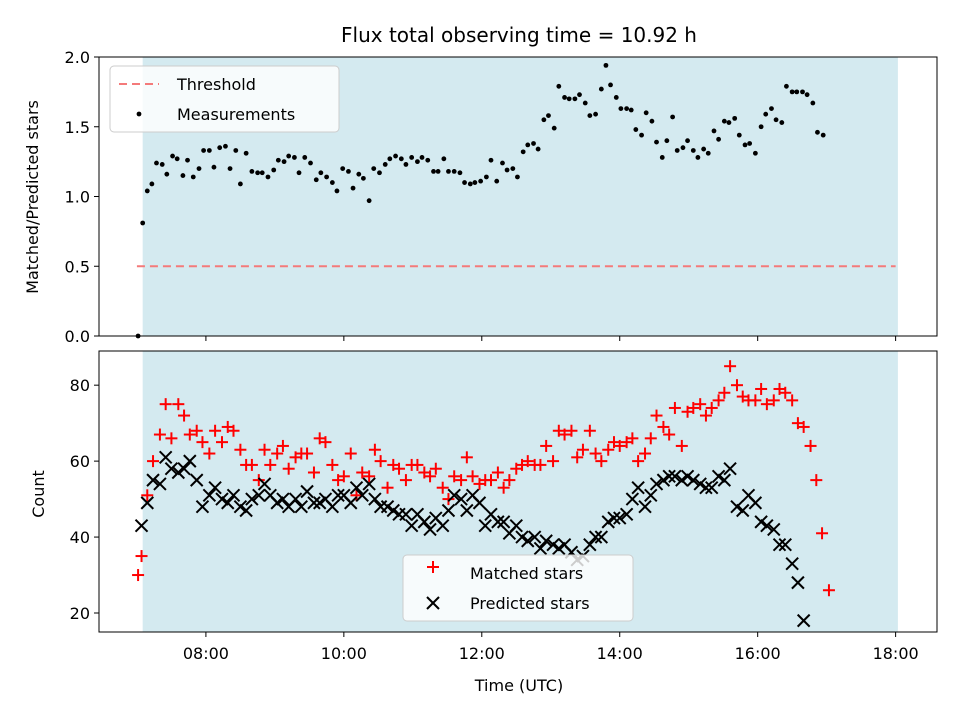 The image size is (960, 720). Describe the element at coordinates (139, 114) in the screenshot. I see `legend-measurements-marker` at that location.